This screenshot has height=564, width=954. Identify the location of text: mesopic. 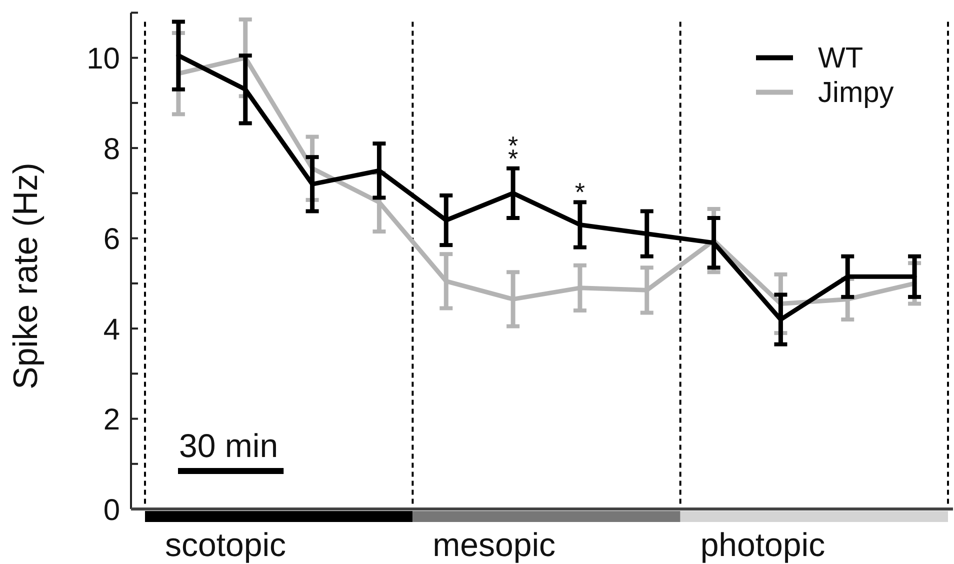
(494, 544).